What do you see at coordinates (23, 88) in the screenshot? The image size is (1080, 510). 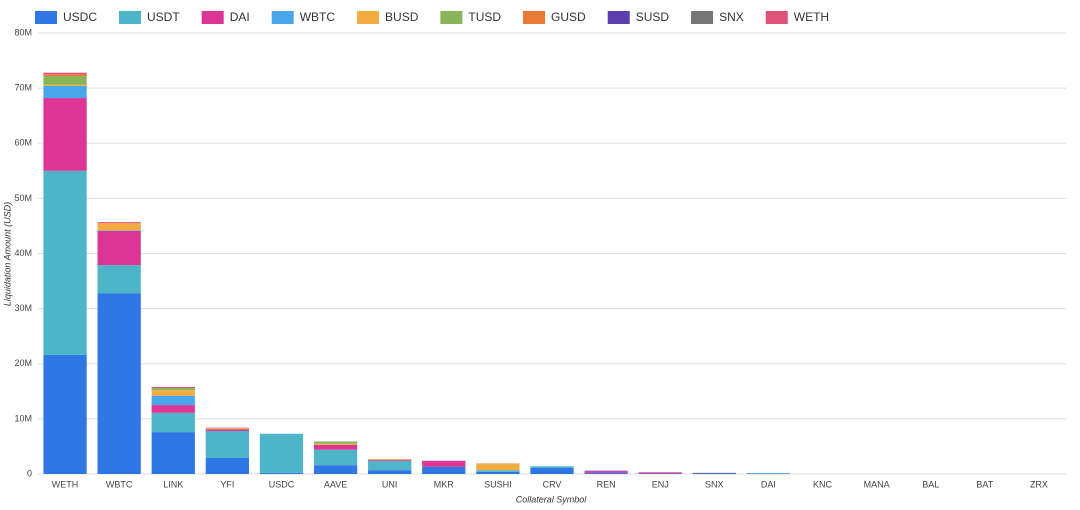 I see `y-tick-label: 70M` at bounding box center [23, 88].